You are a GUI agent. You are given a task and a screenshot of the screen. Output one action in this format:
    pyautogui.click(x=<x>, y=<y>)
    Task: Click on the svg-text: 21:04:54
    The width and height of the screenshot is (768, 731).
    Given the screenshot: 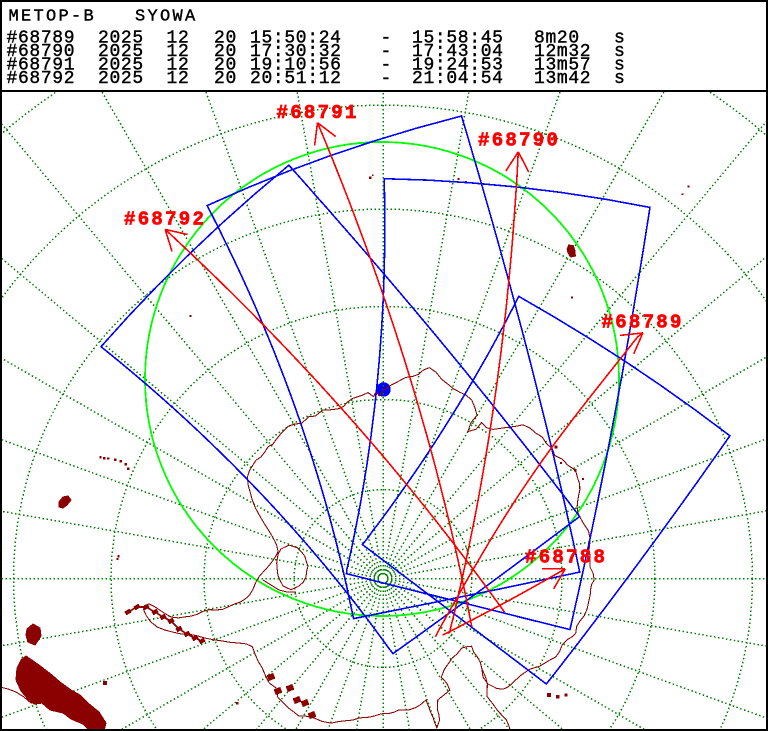 What is the action you would take?
    pyautogui.click(x=458, y=79)
    